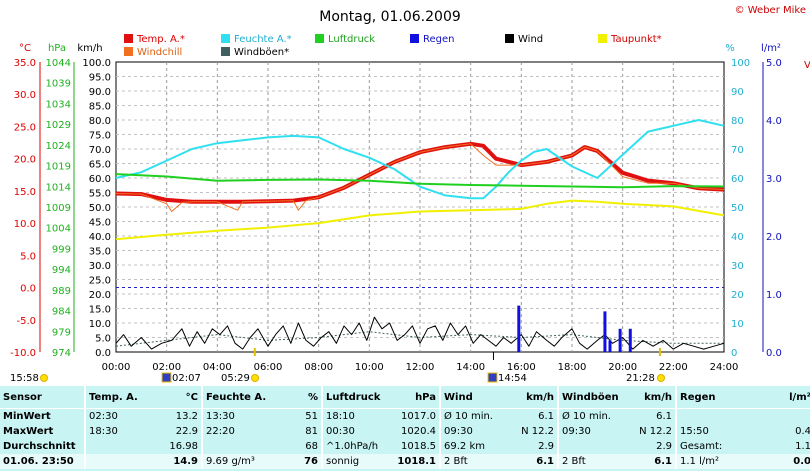 The height and width of the screenshot is (471, 810). What do you see at coordinates (530, 39) in the screenshot?
I see `legend-label: Wind` at bounding box center [530, 39].